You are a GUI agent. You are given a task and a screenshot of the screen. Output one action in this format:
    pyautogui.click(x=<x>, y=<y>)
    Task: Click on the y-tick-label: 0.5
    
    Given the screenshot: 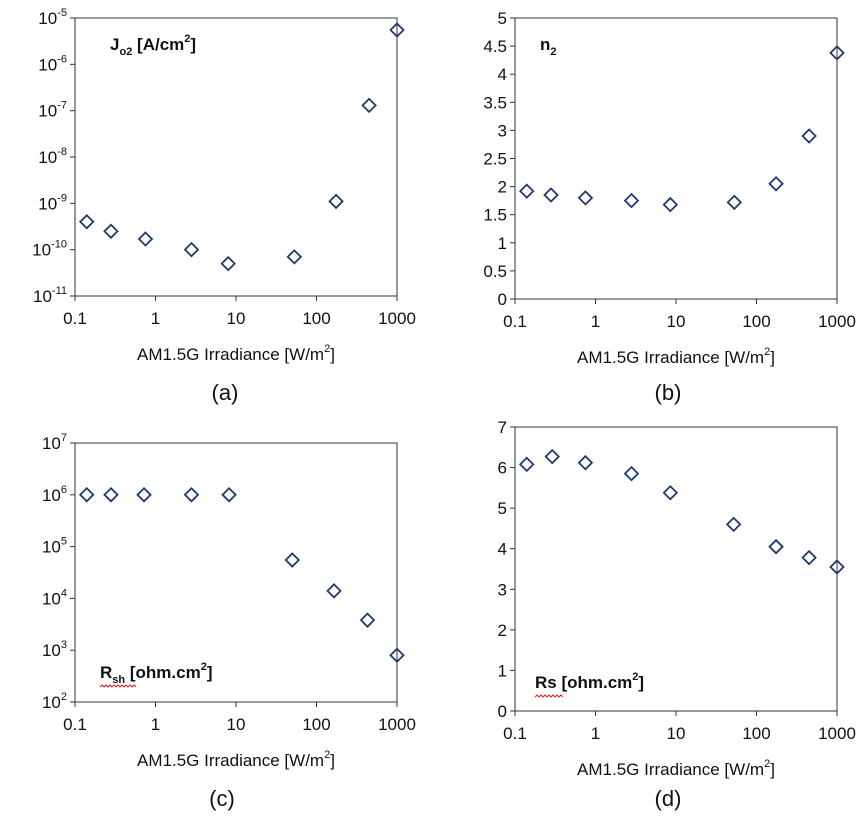 What is the action you would take?
    pyautogui.click(x=495, y=271)
    